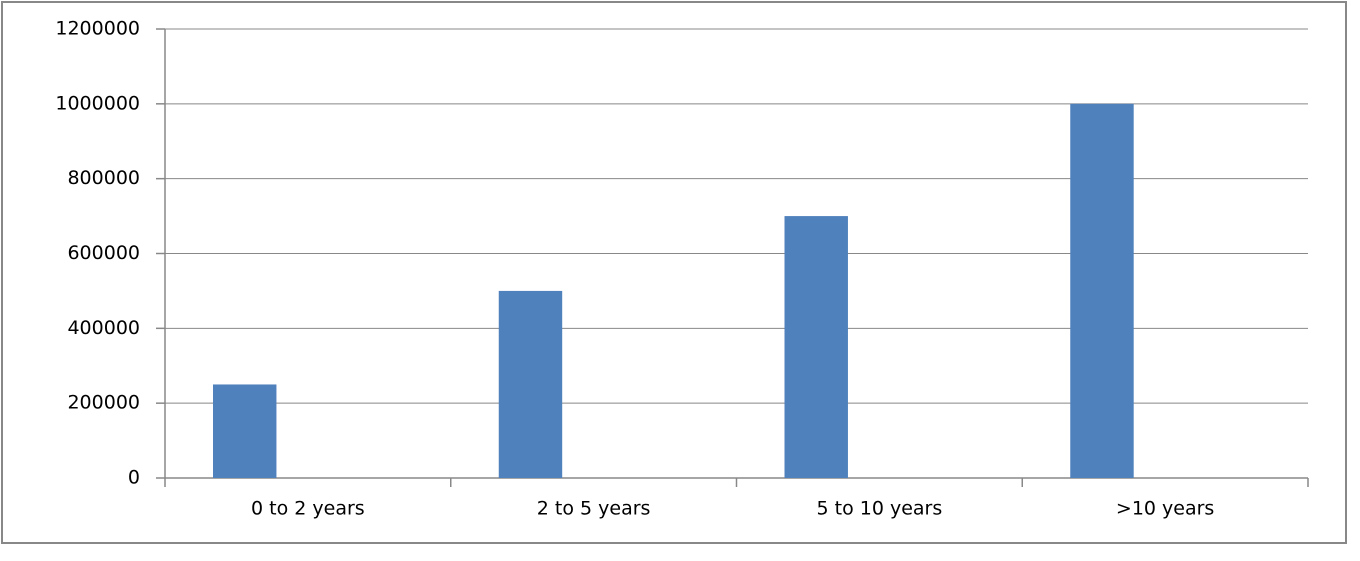 Image resolution: width=1360 pixels, height=561 pixels. Describe the element at coordinates (134, 478) in the screenshot. I see `y-tick-label: 0` at that location.